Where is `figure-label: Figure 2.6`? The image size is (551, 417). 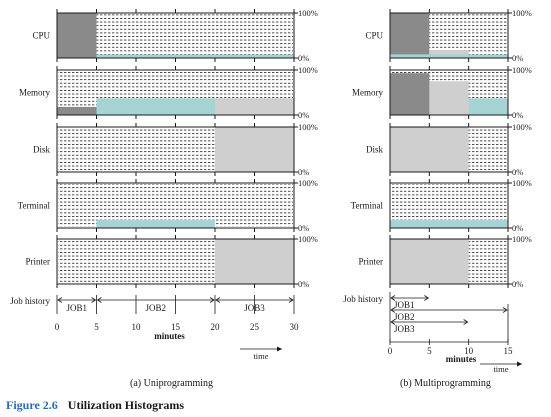
figure-label: Figure 2.6 is located at coordinates (32, 405).